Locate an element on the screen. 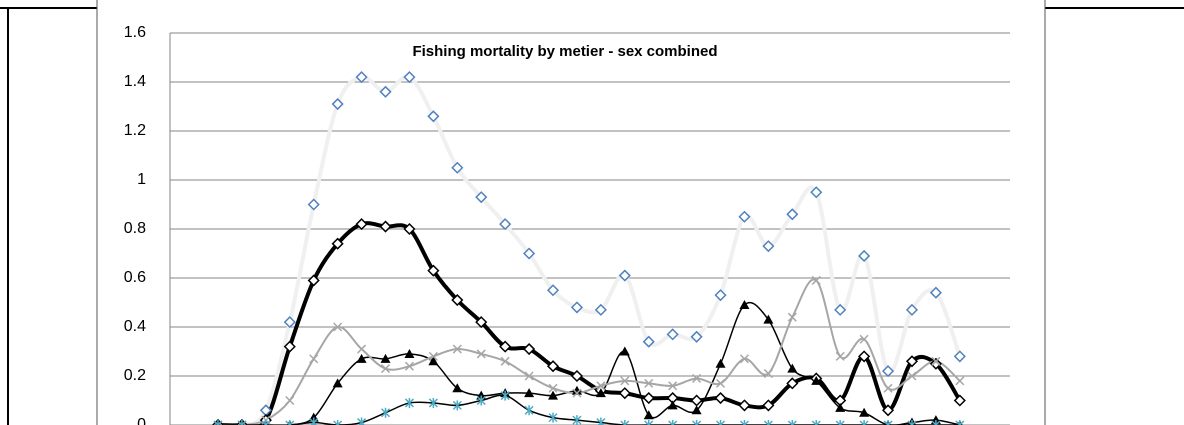 Image resolution: width=1184 pixels, height=425 pixels. y-tick-label: 1.2 is located at coordinates (135, 130).